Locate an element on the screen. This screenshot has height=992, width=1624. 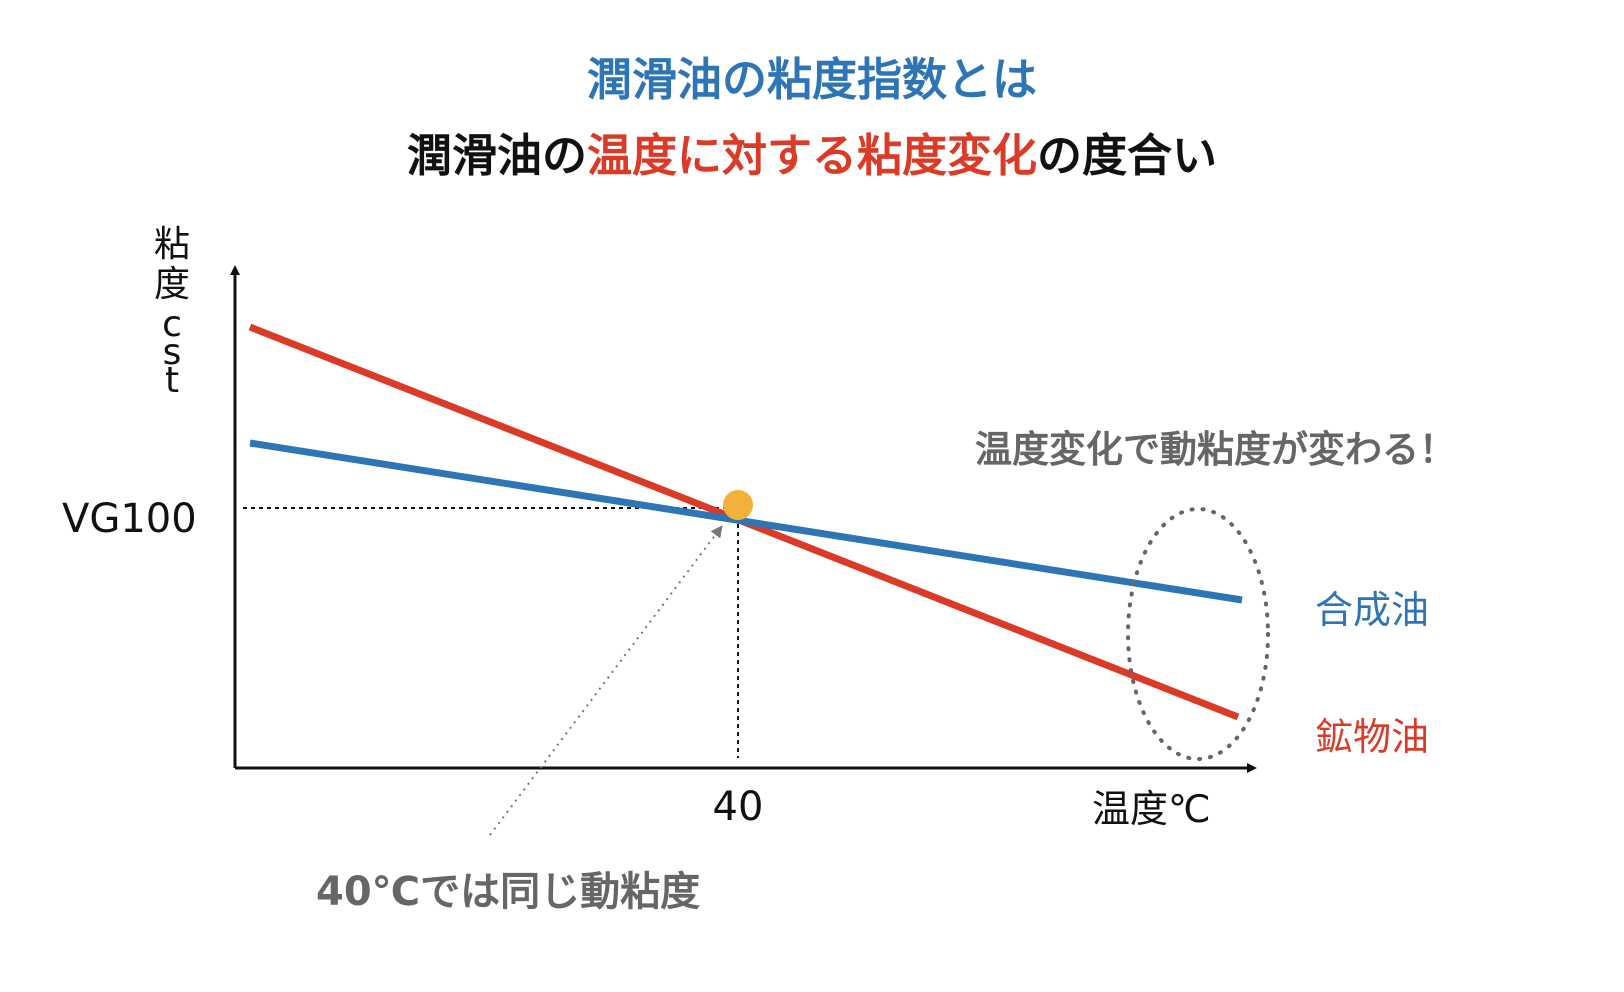
title-line2: 潤滑油の温度に対する粘度変化の度合い is located at coordinates (812, 156).